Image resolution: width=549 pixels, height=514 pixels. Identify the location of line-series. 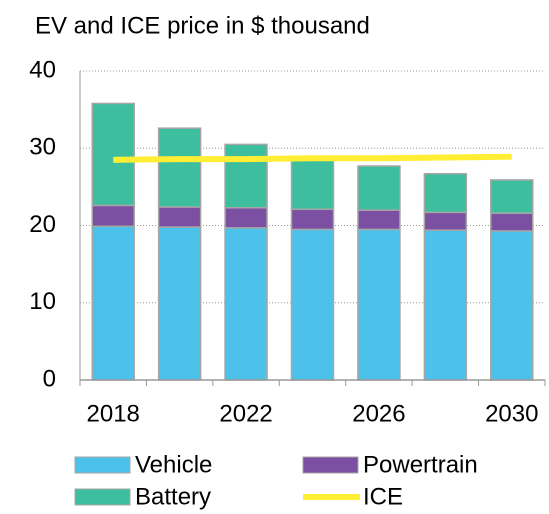
(312, 158).